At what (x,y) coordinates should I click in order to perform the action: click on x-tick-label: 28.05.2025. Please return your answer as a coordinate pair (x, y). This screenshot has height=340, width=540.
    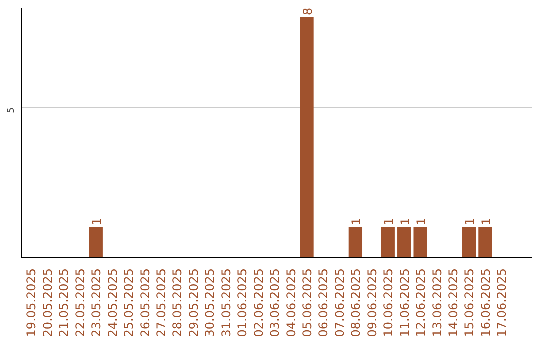
    Looking at the image, I should click on (177, 303).